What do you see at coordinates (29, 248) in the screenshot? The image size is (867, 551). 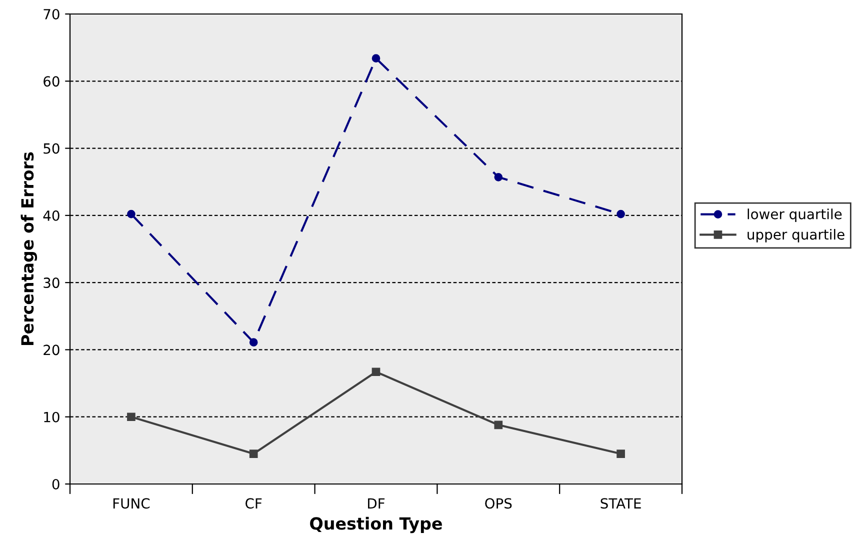 I see `y-axis-title: Percentage of Errors` at bounding box center [29, 248].